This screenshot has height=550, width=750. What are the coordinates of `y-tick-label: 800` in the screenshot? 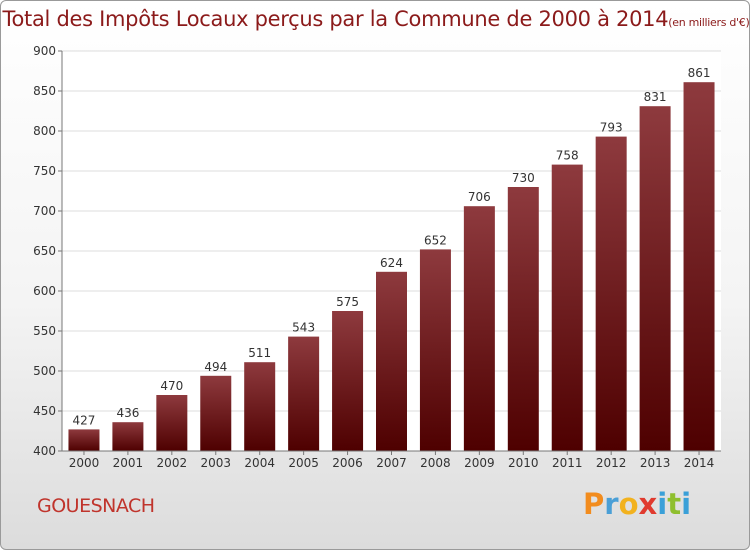 It's located at (44, 131).